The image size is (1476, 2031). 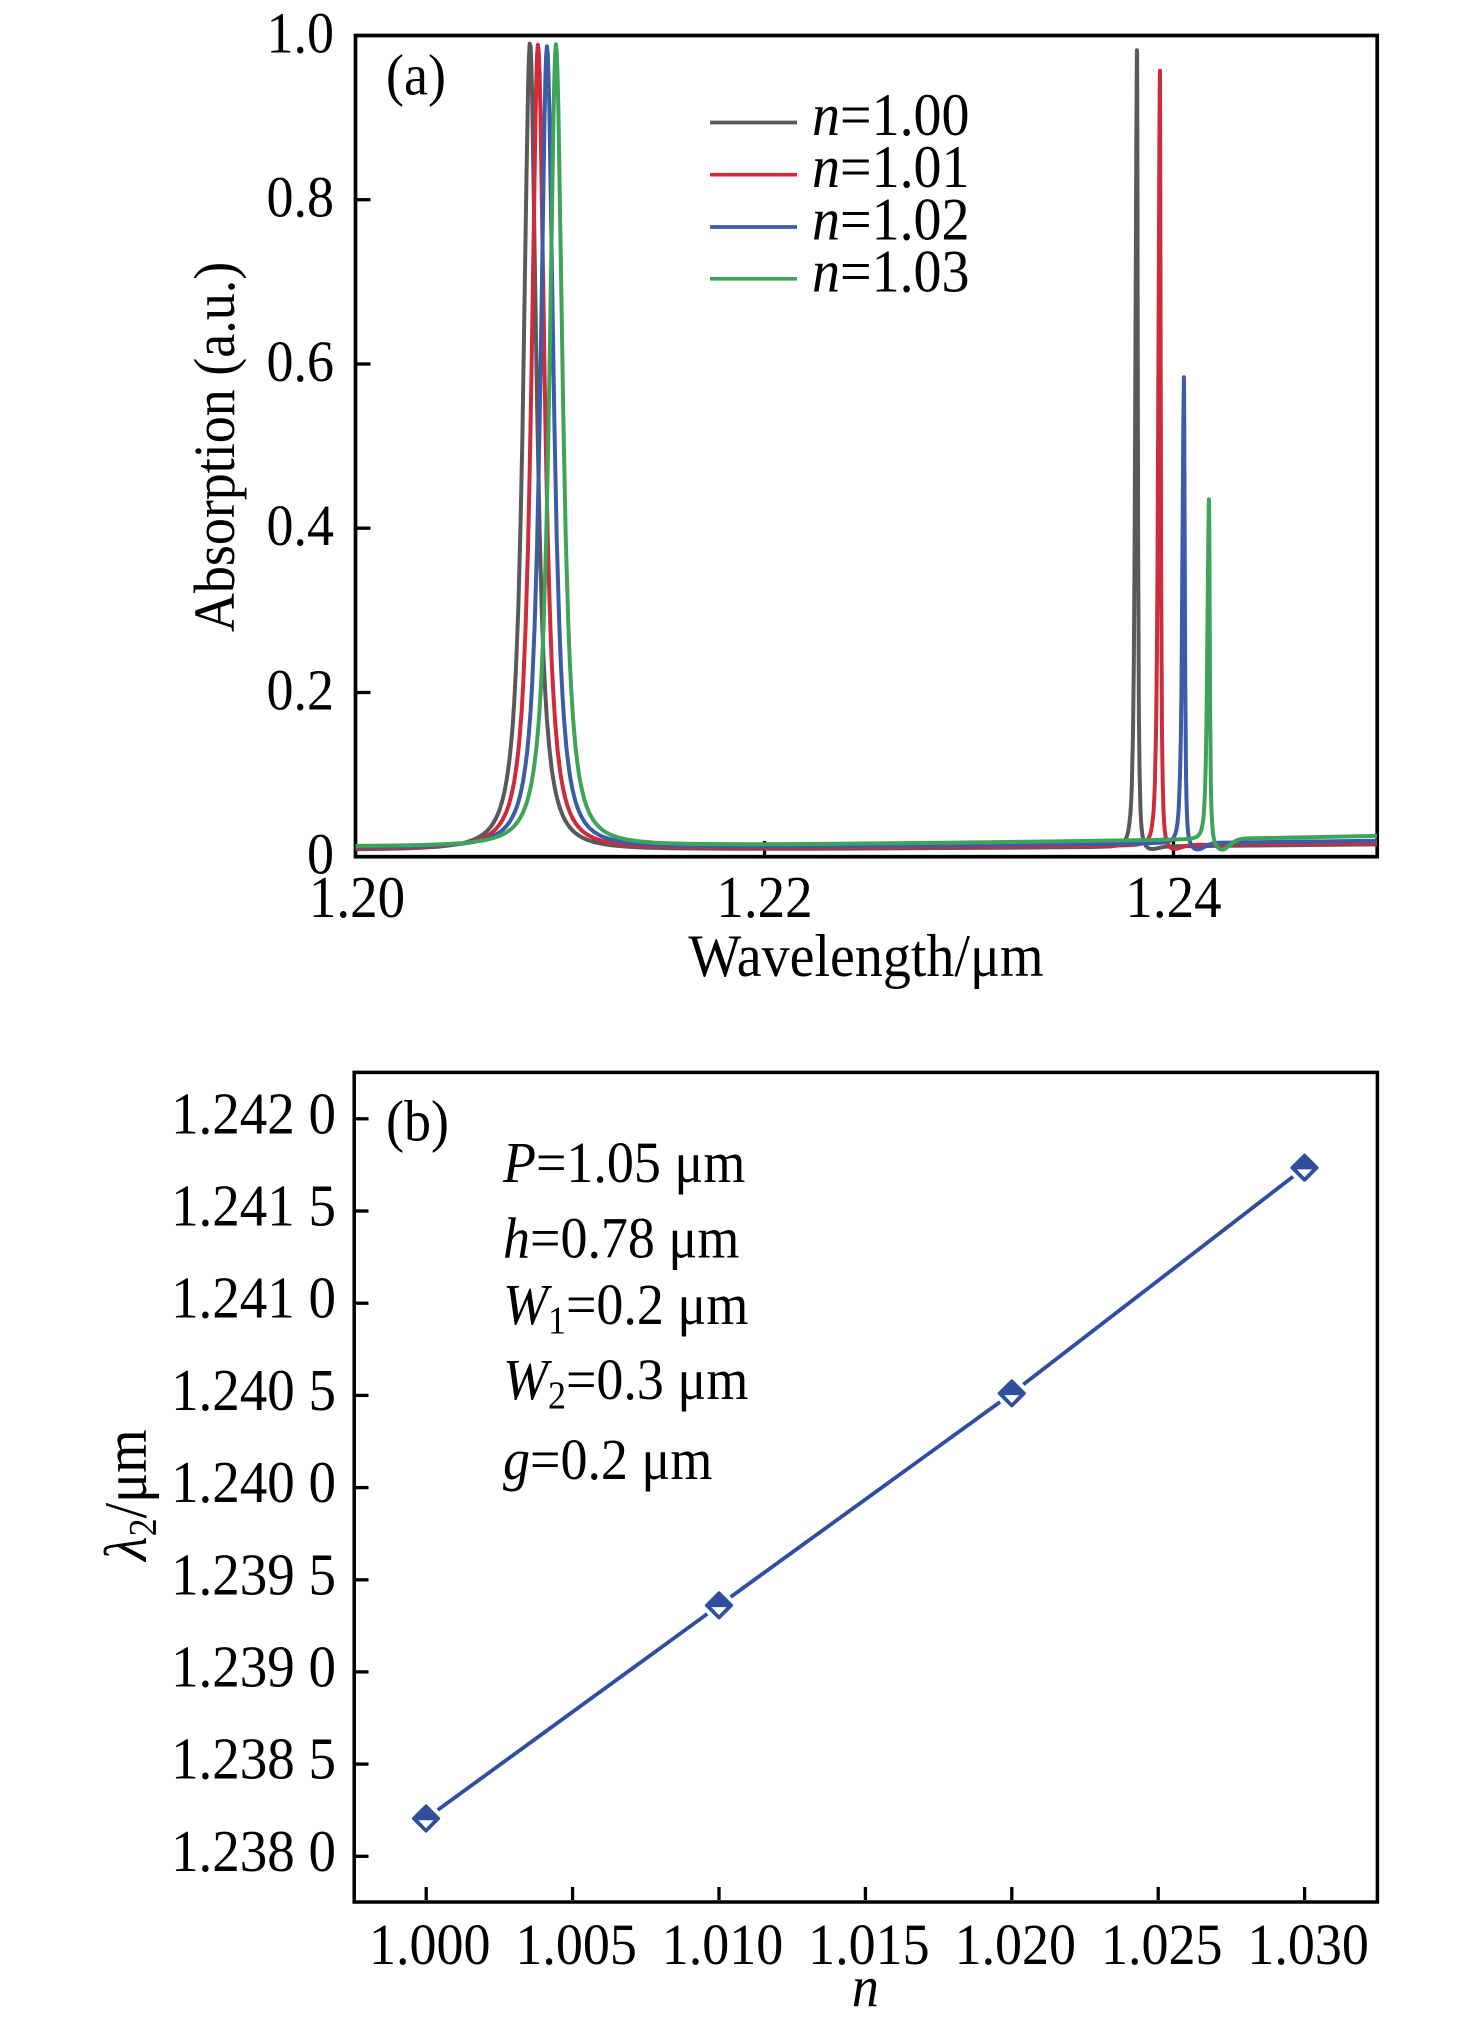 I want to click on svg-text: 1.240 5, so click(x=253, y=1390).